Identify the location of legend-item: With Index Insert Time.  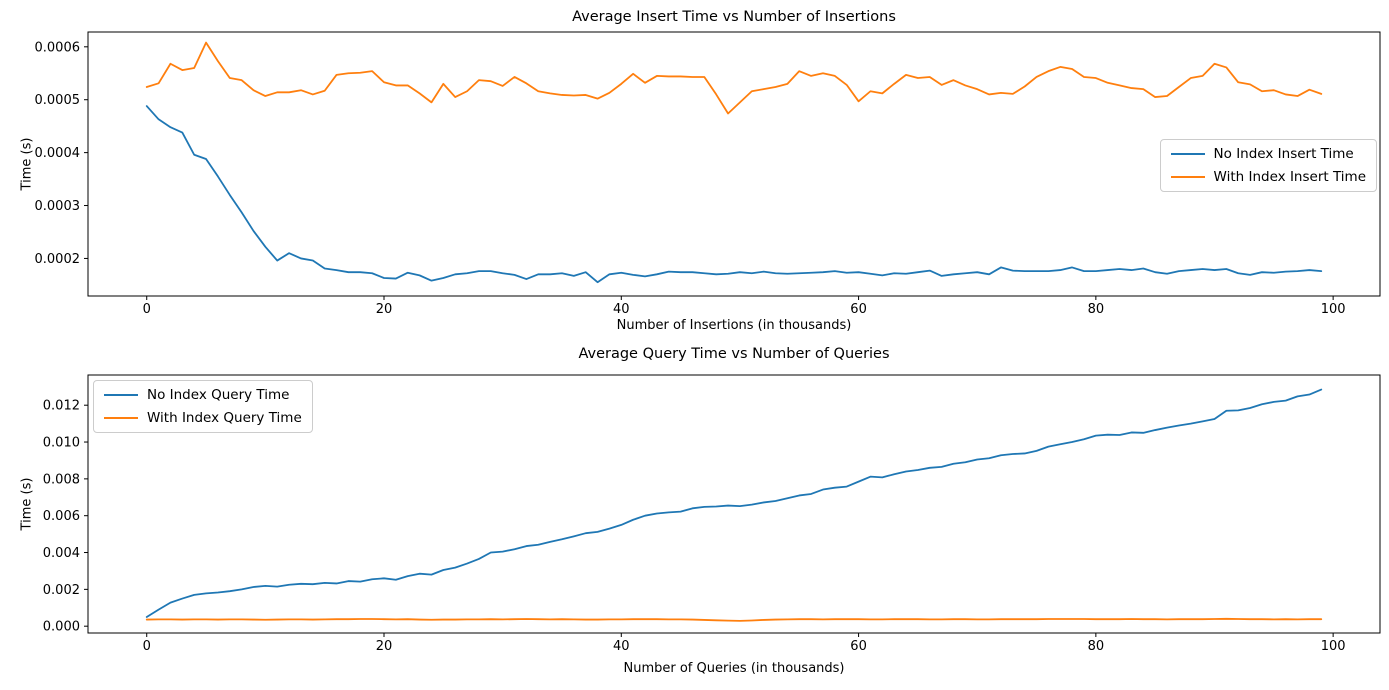
(1268, 177).